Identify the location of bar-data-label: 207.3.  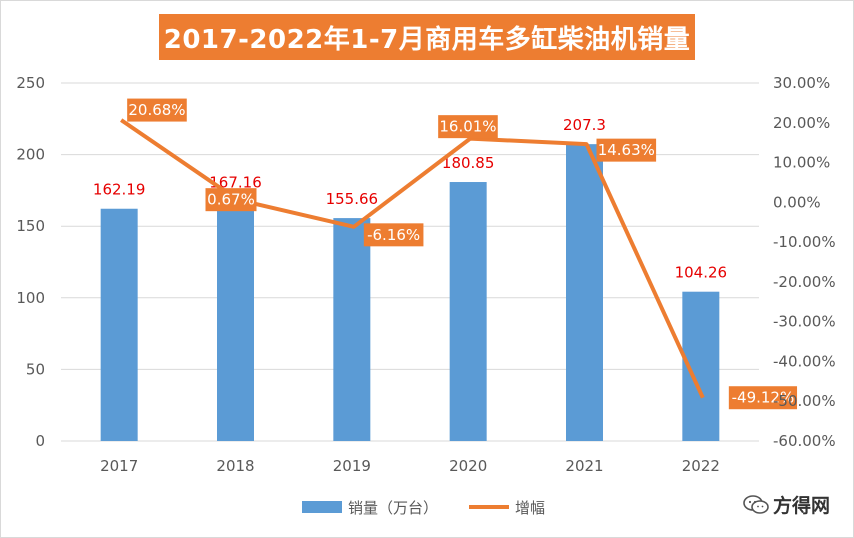
(584, 125).